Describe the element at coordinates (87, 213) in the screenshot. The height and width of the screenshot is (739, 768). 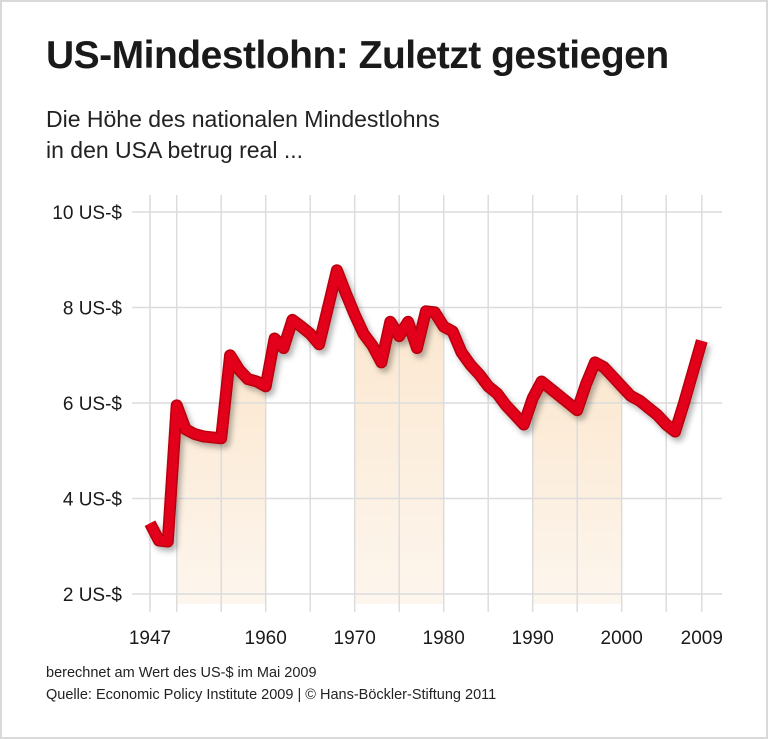
I see `y-tick-label: 10 US-$` at that location.